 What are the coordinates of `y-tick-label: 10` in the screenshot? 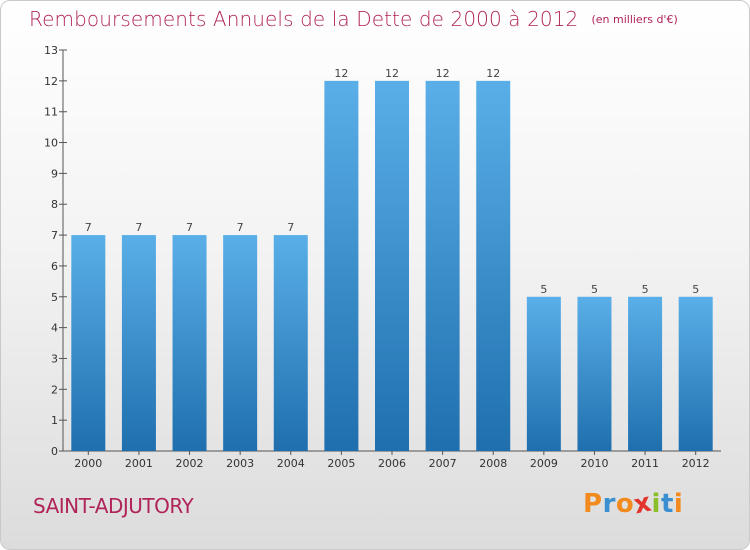 It's located at (51, 143).